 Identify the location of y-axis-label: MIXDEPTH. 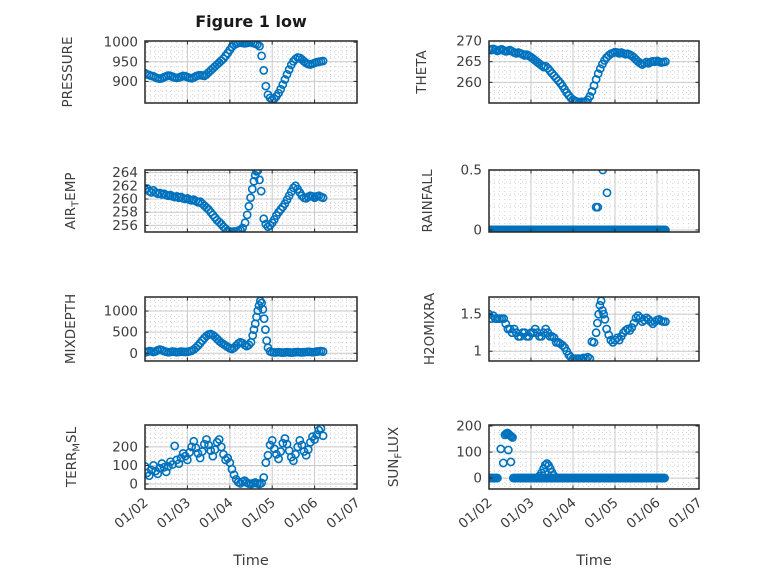
(71, 329).